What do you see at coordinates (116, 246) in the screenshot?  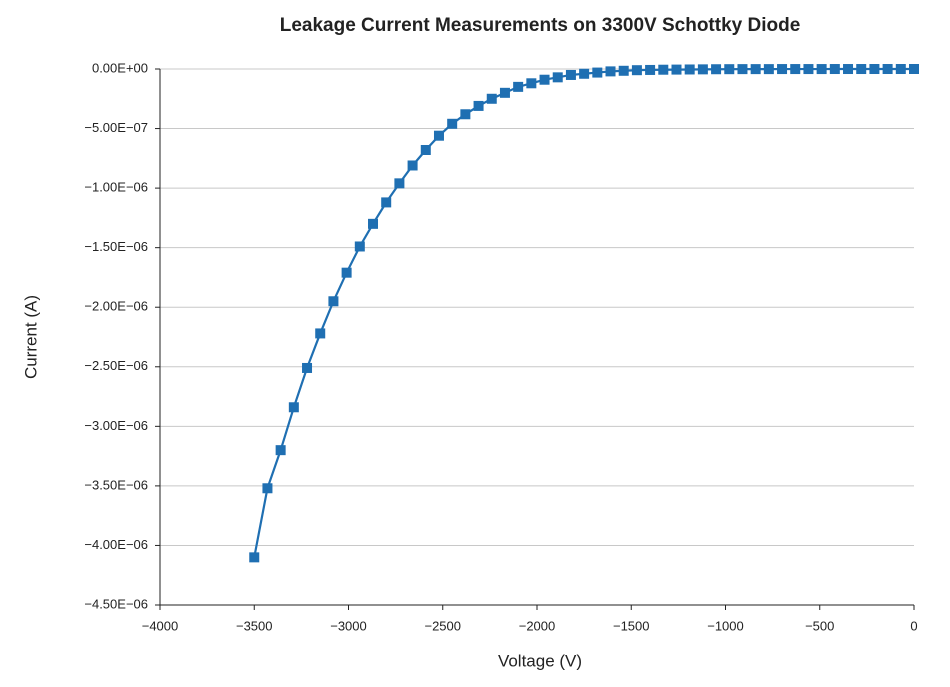 I see `y-tick-label: −1.50E−06` at bounding box center [116, 246].